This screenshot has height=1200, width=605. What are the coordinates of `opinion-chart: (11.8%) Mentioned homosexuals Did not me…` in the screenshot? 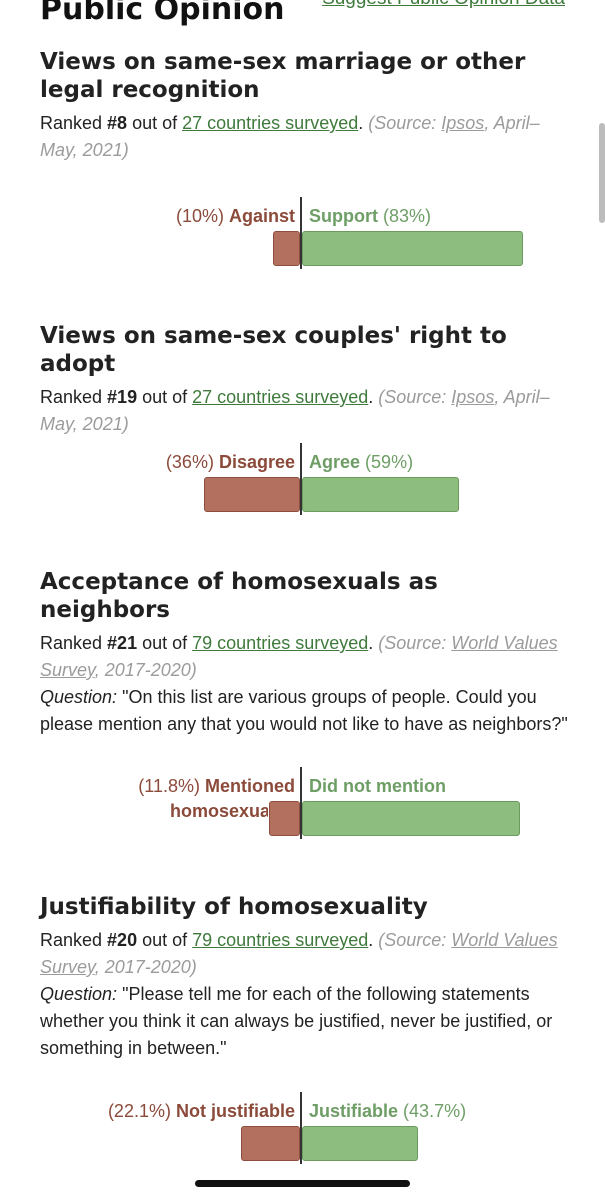 It's located at (302, 817).